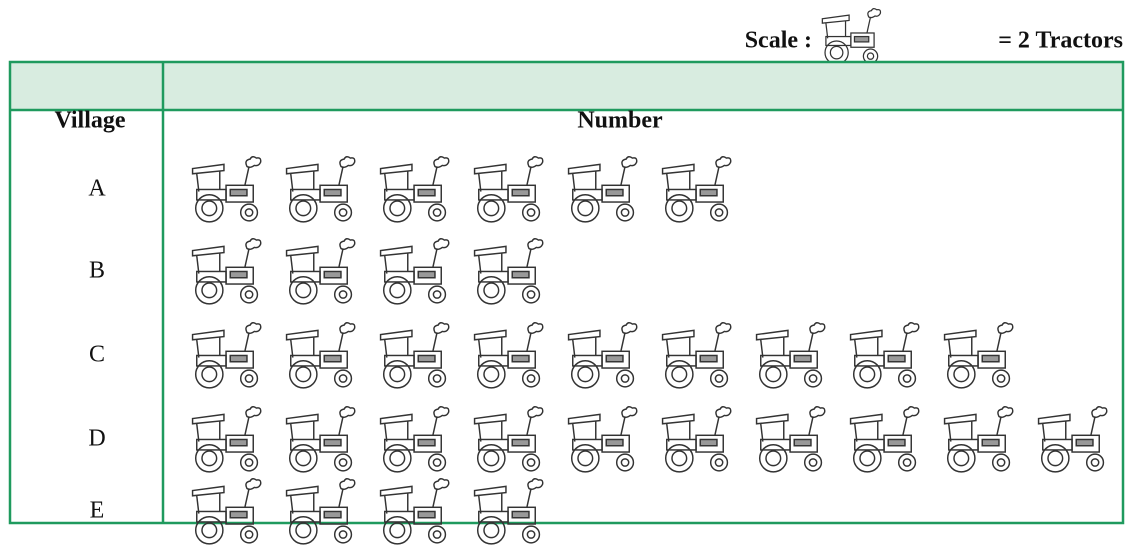  I want to click on scale-suffix: = 2 Tractors, so click(1060, 41).